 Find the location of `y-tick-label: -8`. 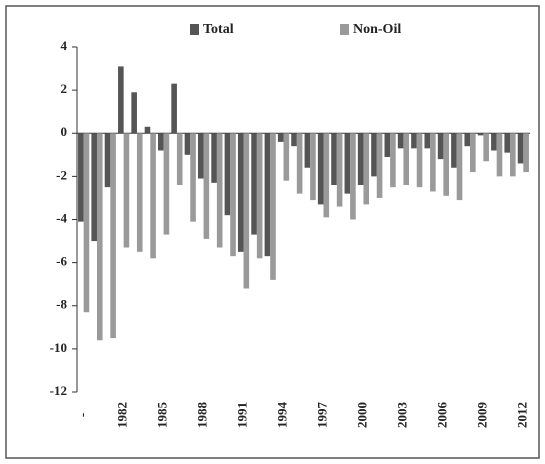

y-tick-label: -8 is located at coordinates (61, 304).